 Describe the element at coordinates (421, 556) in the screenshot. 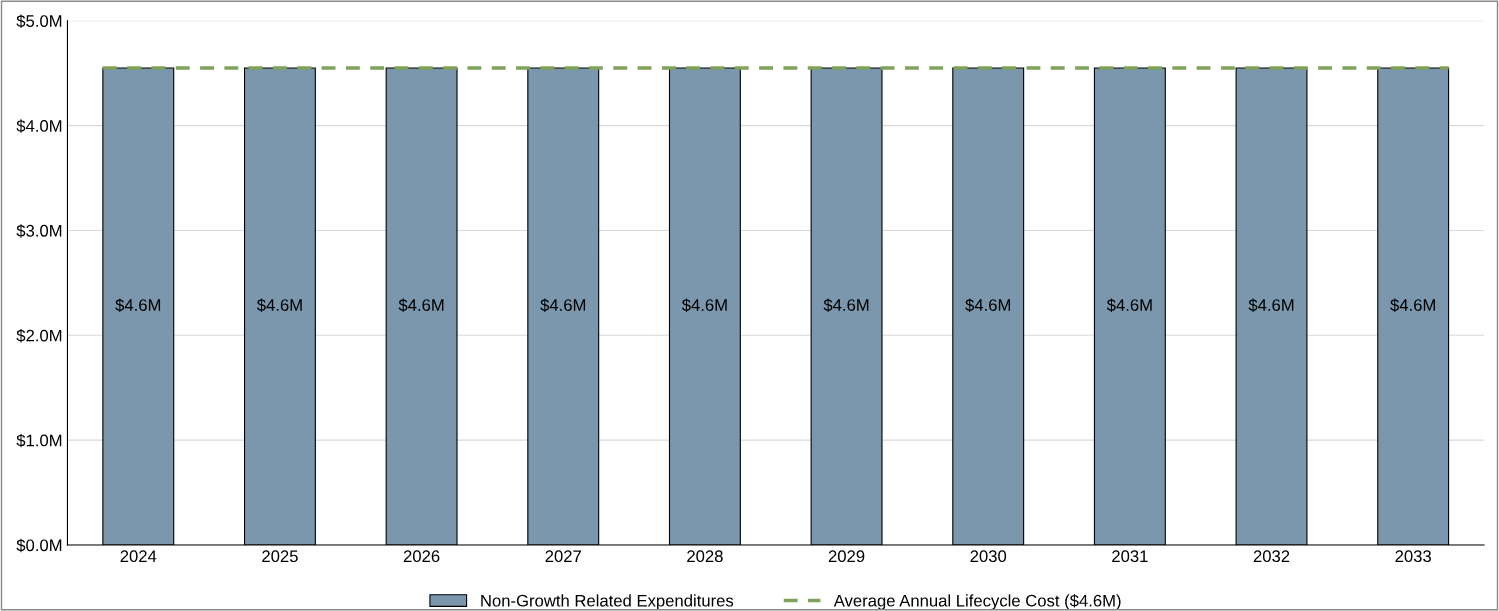

I see `x-tick-label: 2026` at that location.